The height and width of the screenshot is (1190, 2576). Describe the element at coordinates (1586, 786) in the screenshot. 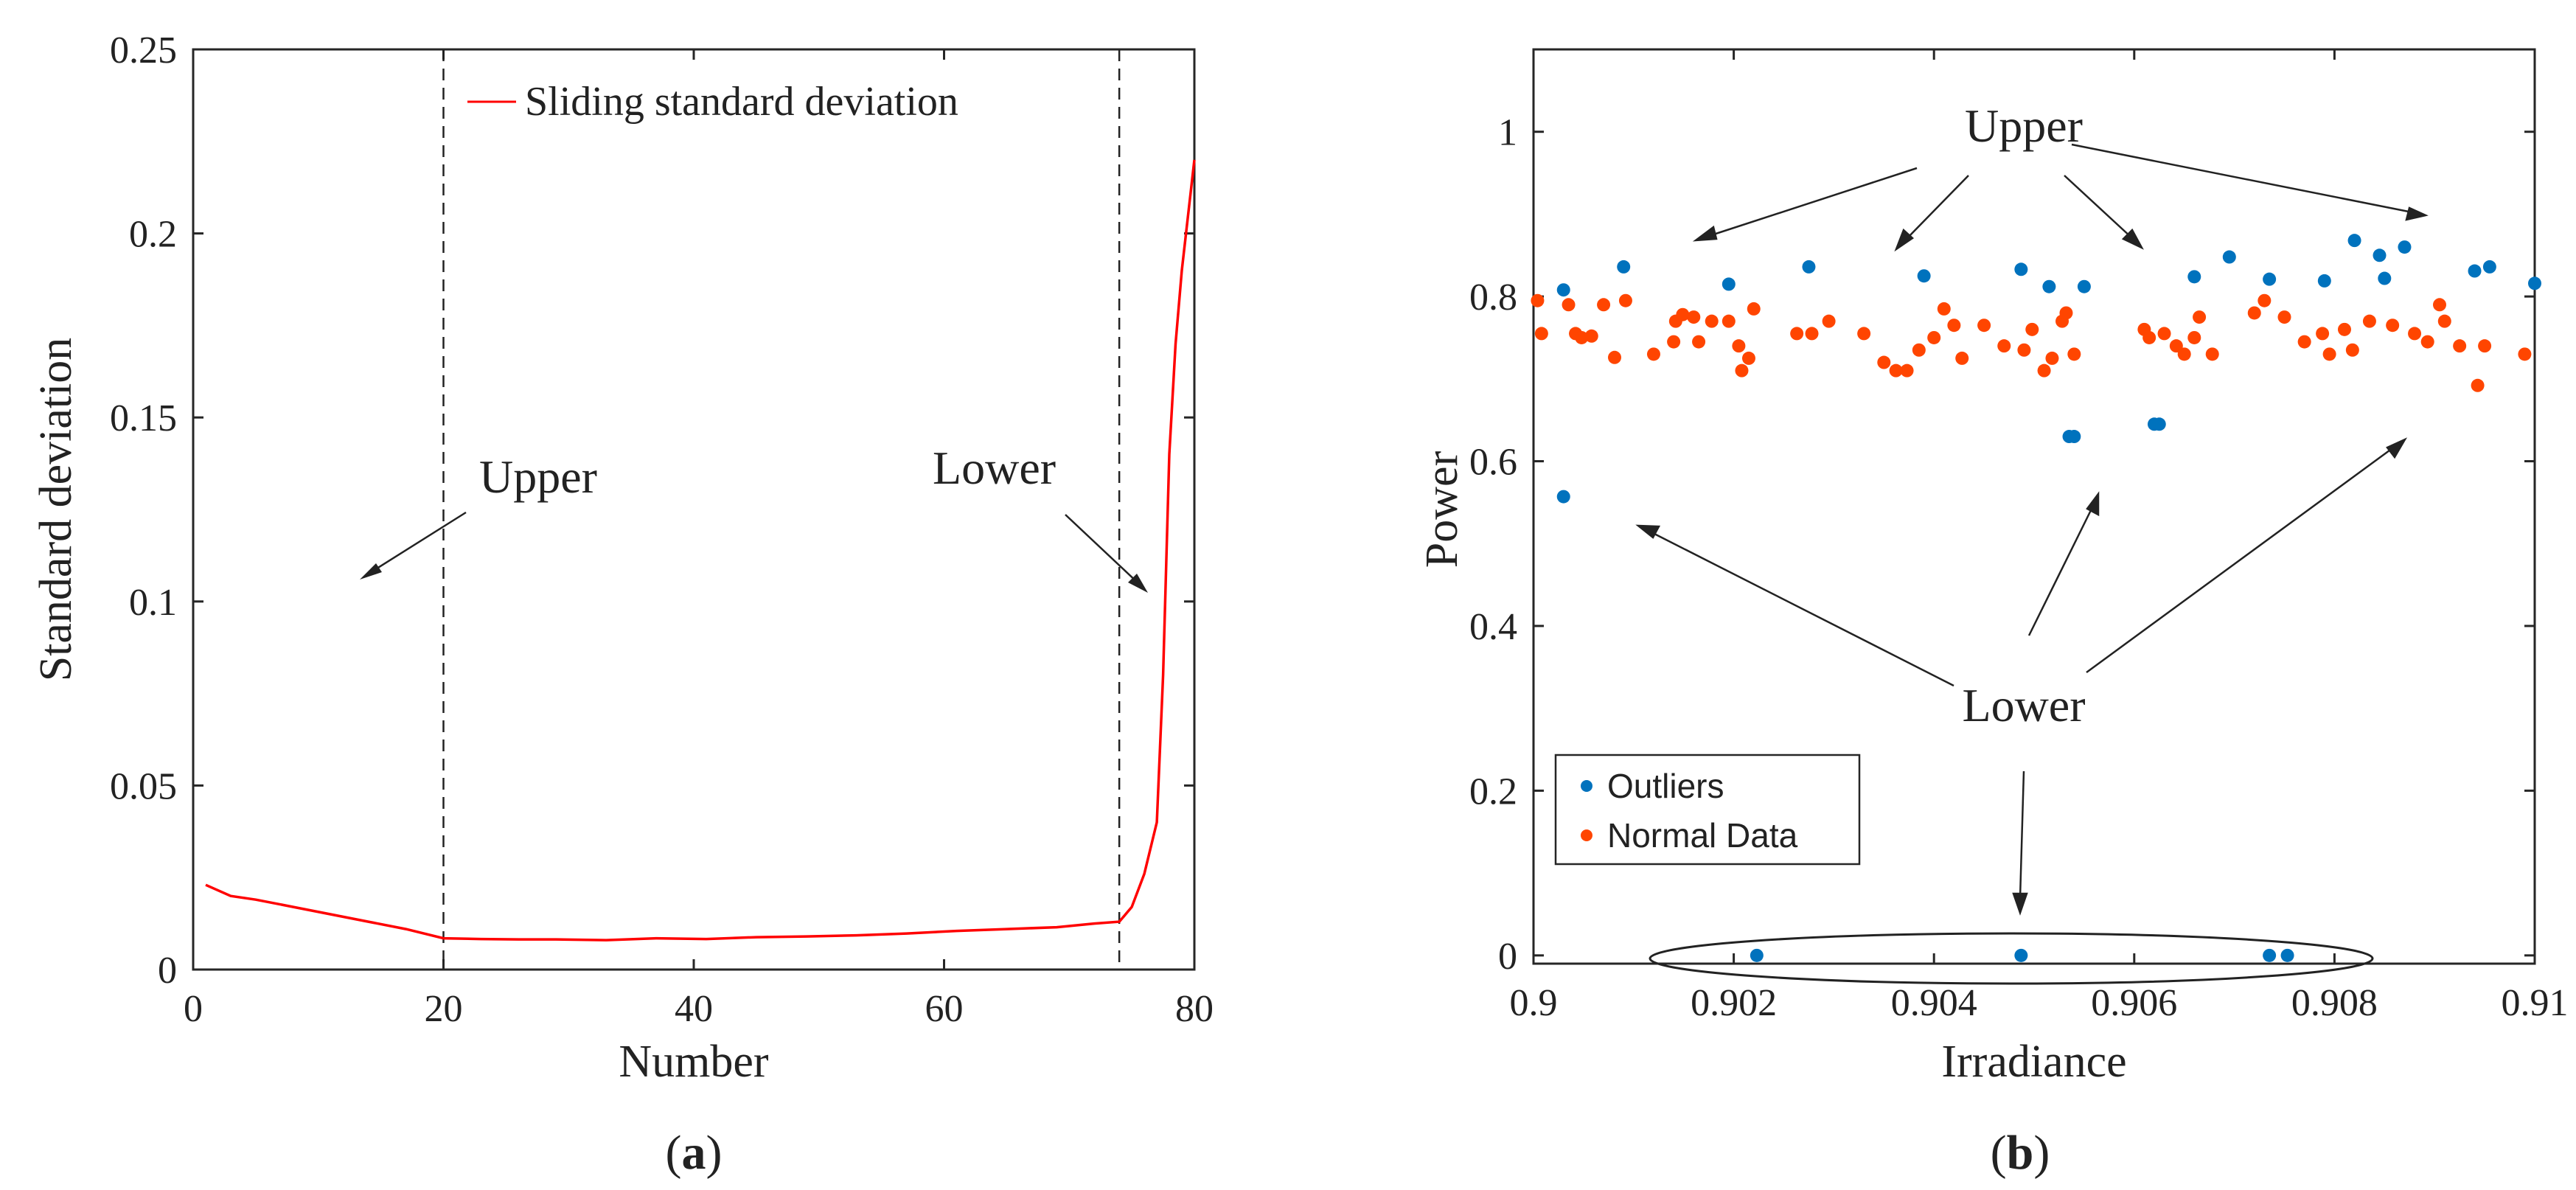

I see `panel-b-legend-marker-outliers` at that location.